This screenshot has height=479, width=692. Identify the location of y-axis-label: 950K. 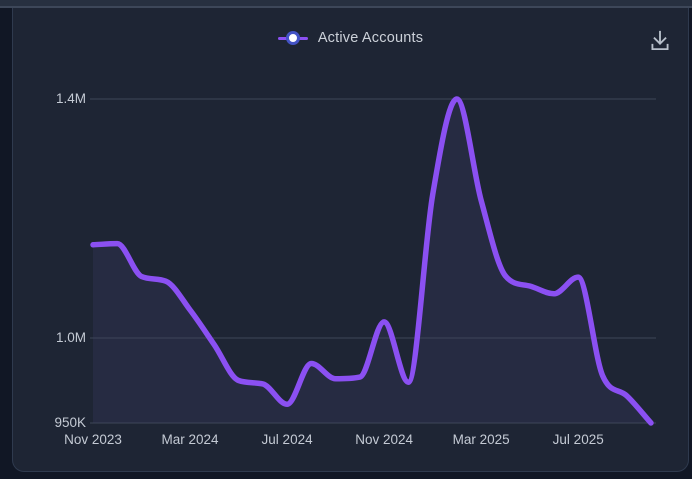
(70, 422).